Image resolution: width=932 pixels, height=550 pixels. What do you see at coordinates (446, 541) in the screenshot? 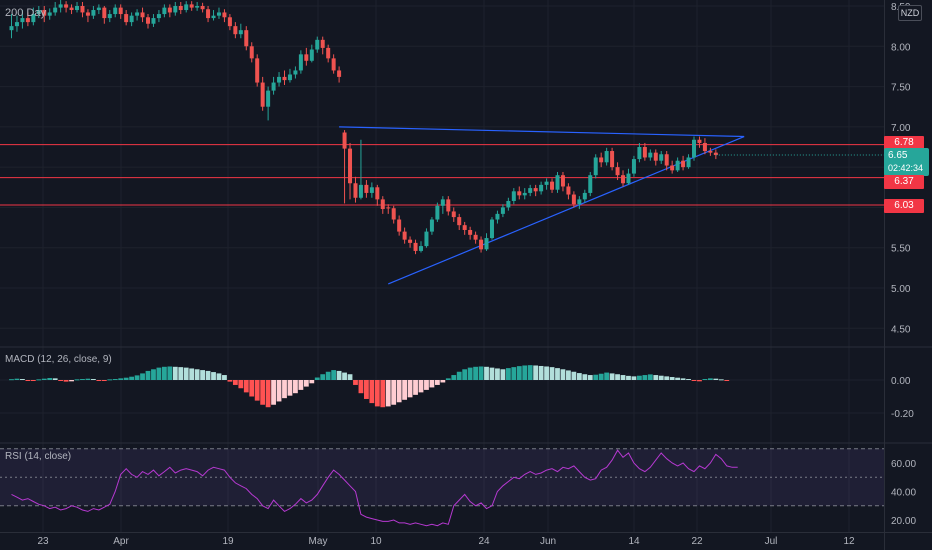
I see `time-axis: 23 Apr 19 May 10 24 Jun 14 22 Jul 12` at bounding box center [446, 541].